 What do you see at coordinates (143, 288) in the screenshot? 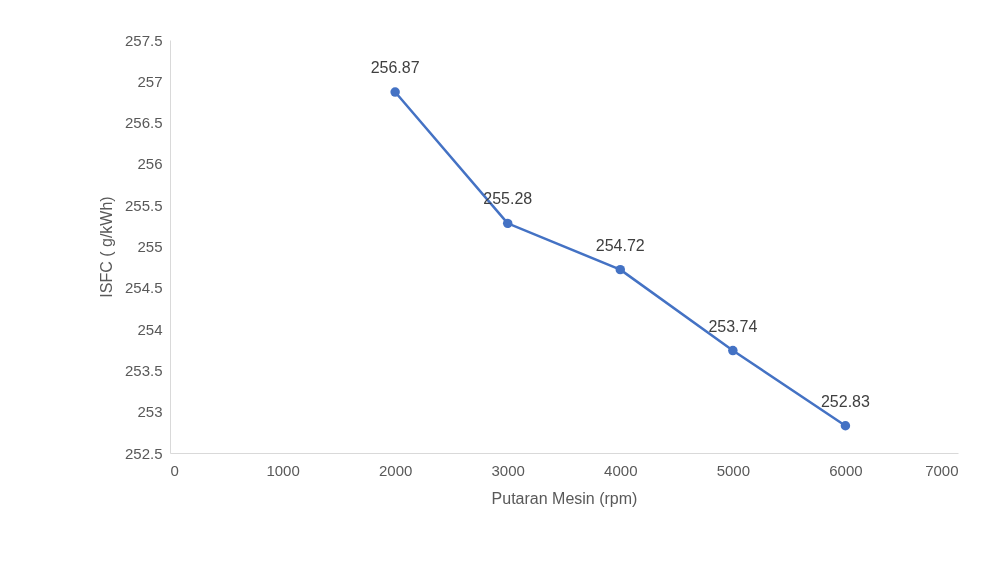
I see `y-tick-label: 254.5` at bounding box center [143, 288].